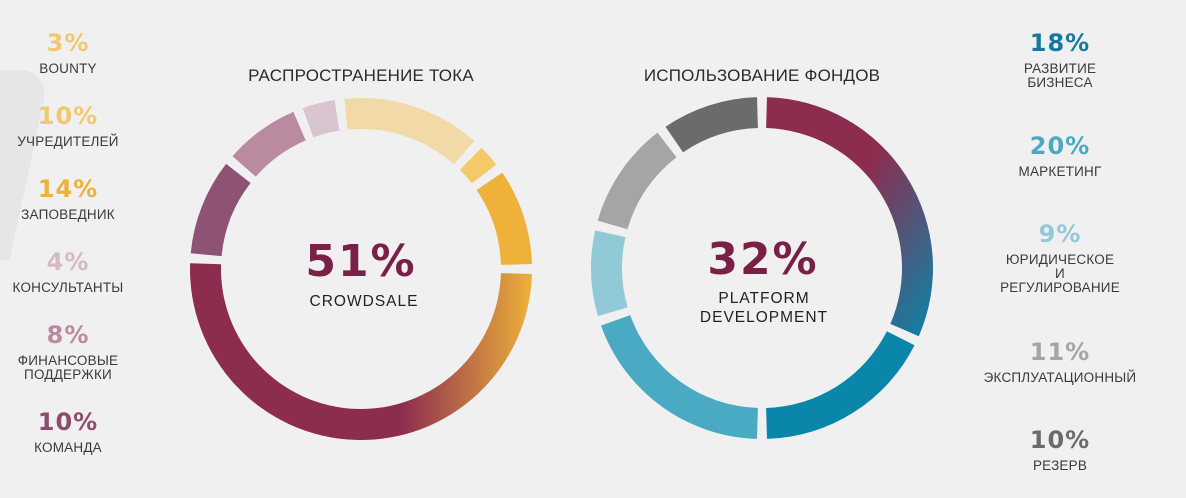  What do you see at coordinates (1060, 146) in the screenshot?
I see `legend-pct: 20%` at bounding box center [1060, 146].